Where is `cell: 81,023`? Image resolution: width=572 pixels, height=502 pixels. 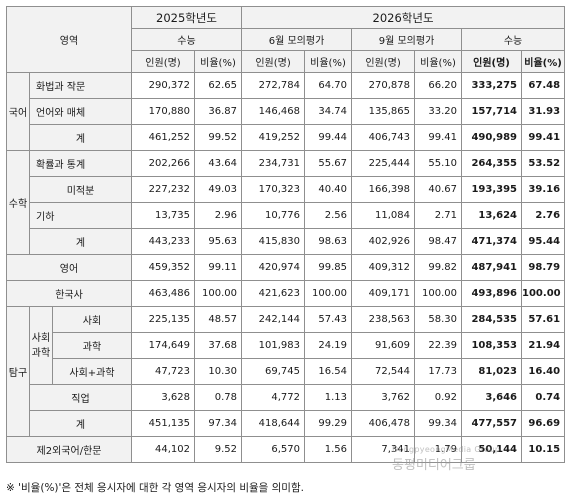
cell: 81,023 is located at coordinates (492, 371).